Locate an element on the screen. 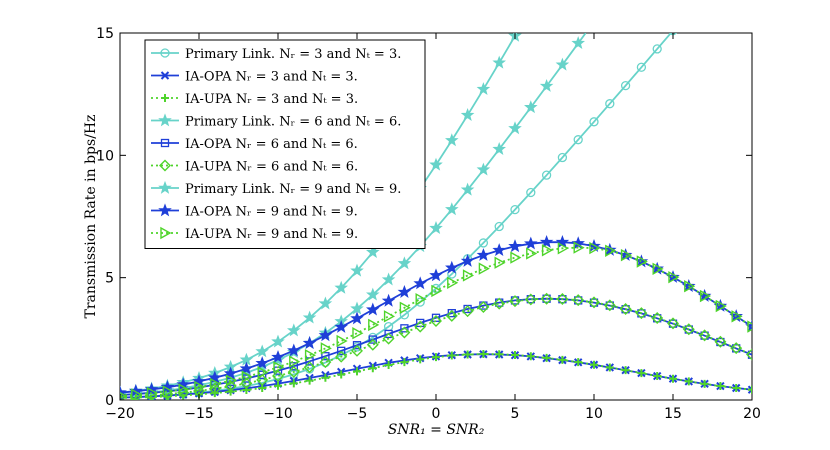  legend-entry: IA-OPA Nᵣ = 9 and Nₜ = 9. is located at coordinates (254, 211).